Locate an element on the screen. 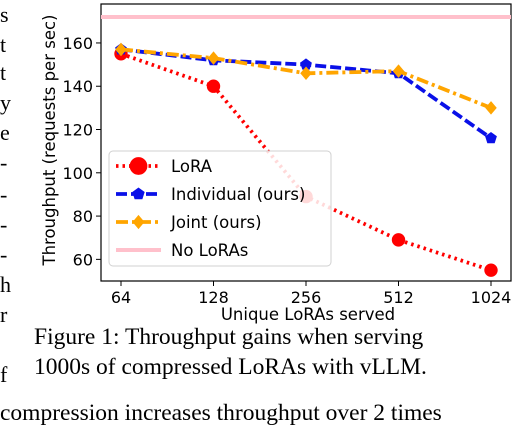 This screenshot has height=430, width=528. y-tick-label: 80 is located at coordinates (83, 216).